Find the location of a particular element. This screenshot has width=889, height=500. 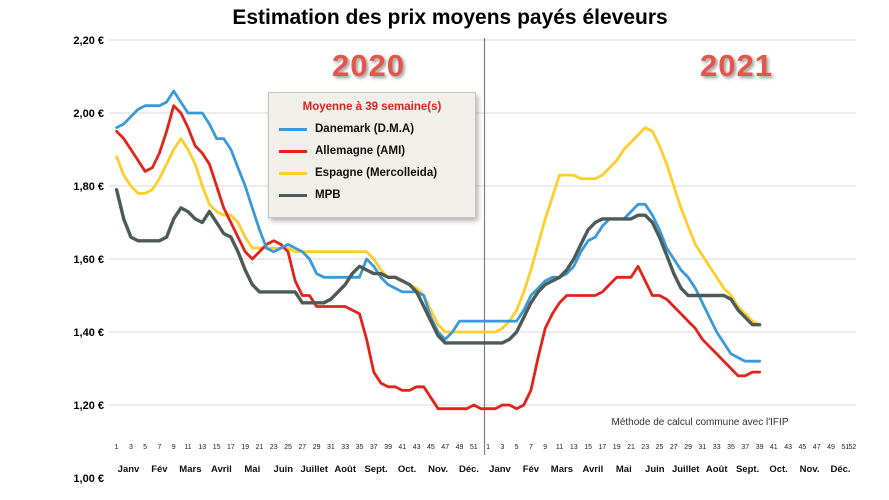

month-label: Juin is located at coordinates (655, 469).